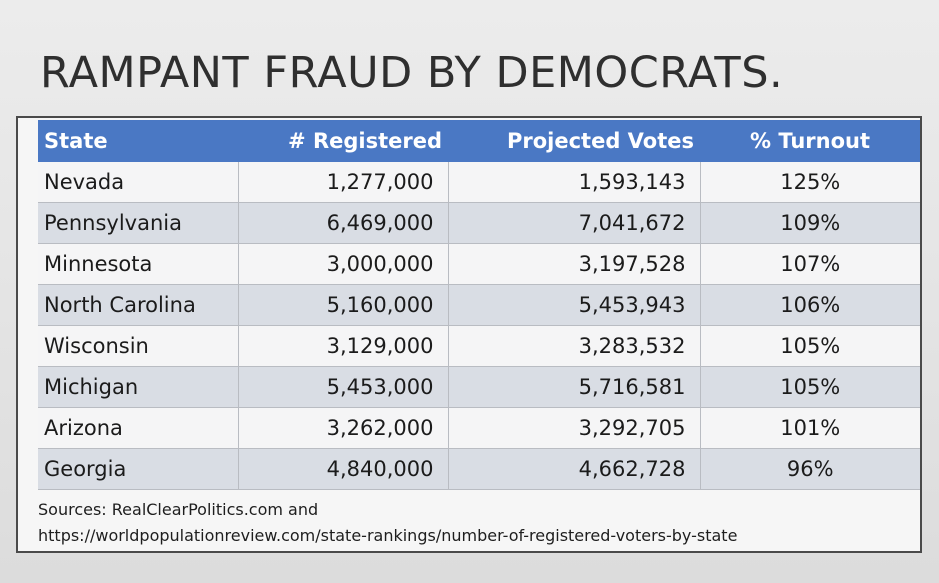 The width and height of the screenshot is (939, 583). What do you see at coordinates (573, 387) in the screenshot?
I see `cell-projected-votes: 5,716,581` at bounding box center [573, 387].